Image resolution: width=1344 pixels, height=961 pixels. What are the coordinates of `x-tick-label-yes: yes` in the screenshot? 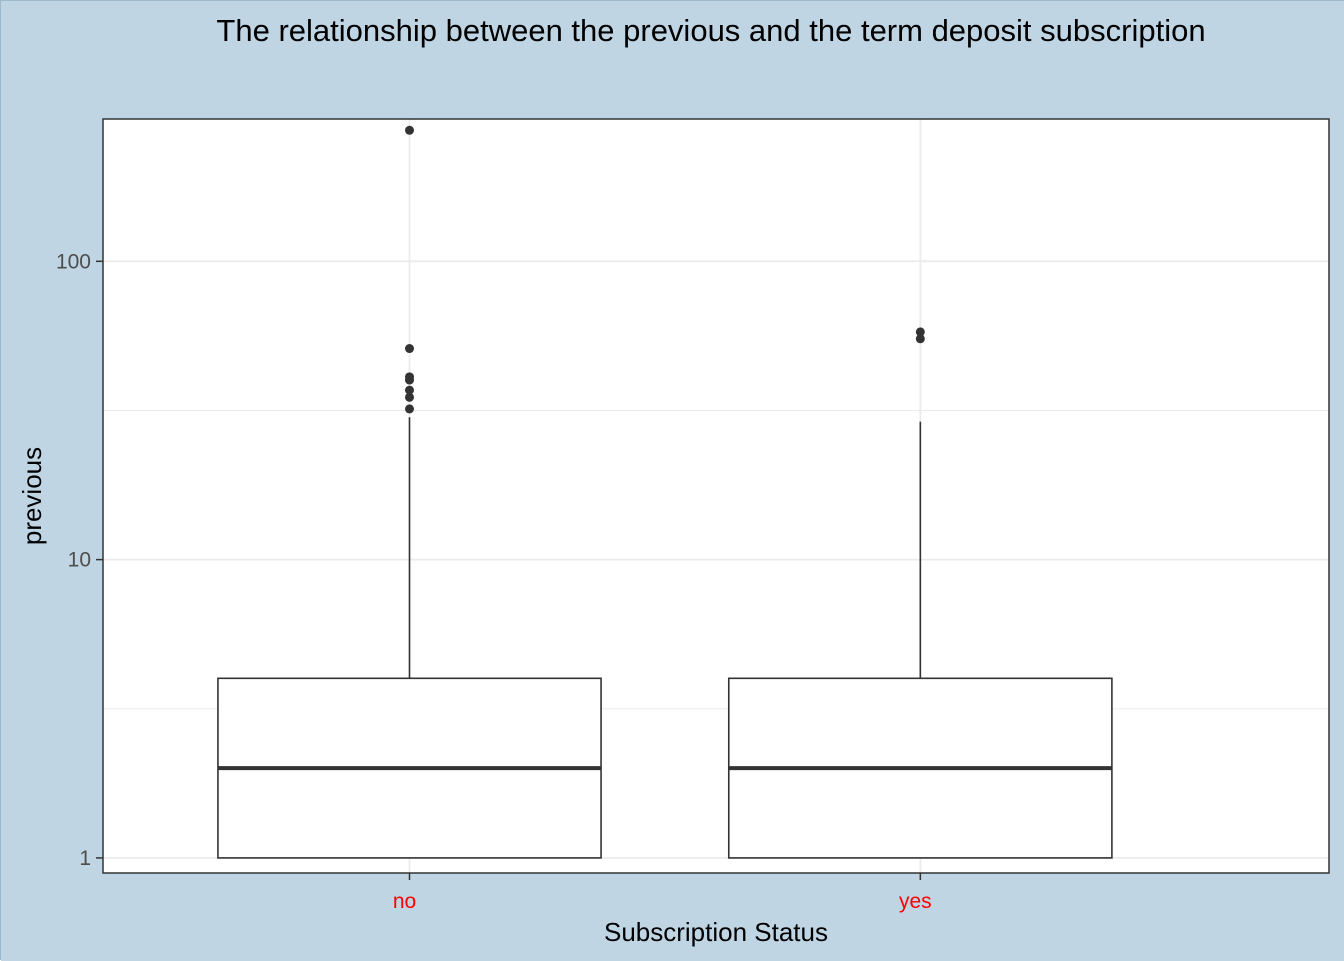 It's located at (915, 901).